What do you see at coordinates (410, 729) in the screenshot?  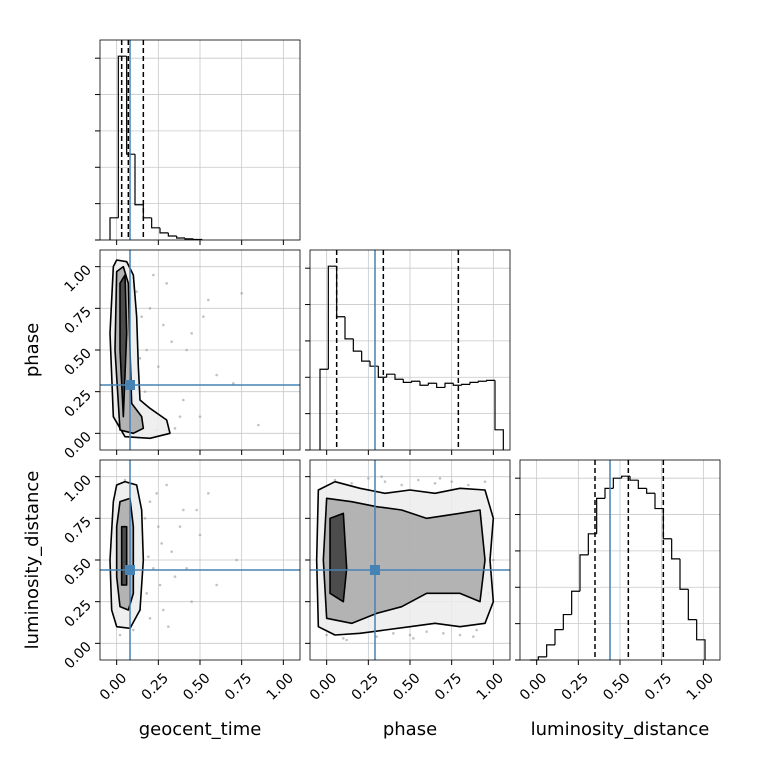 I see `x-axis-label: phase` at bounding box center [410, 729].